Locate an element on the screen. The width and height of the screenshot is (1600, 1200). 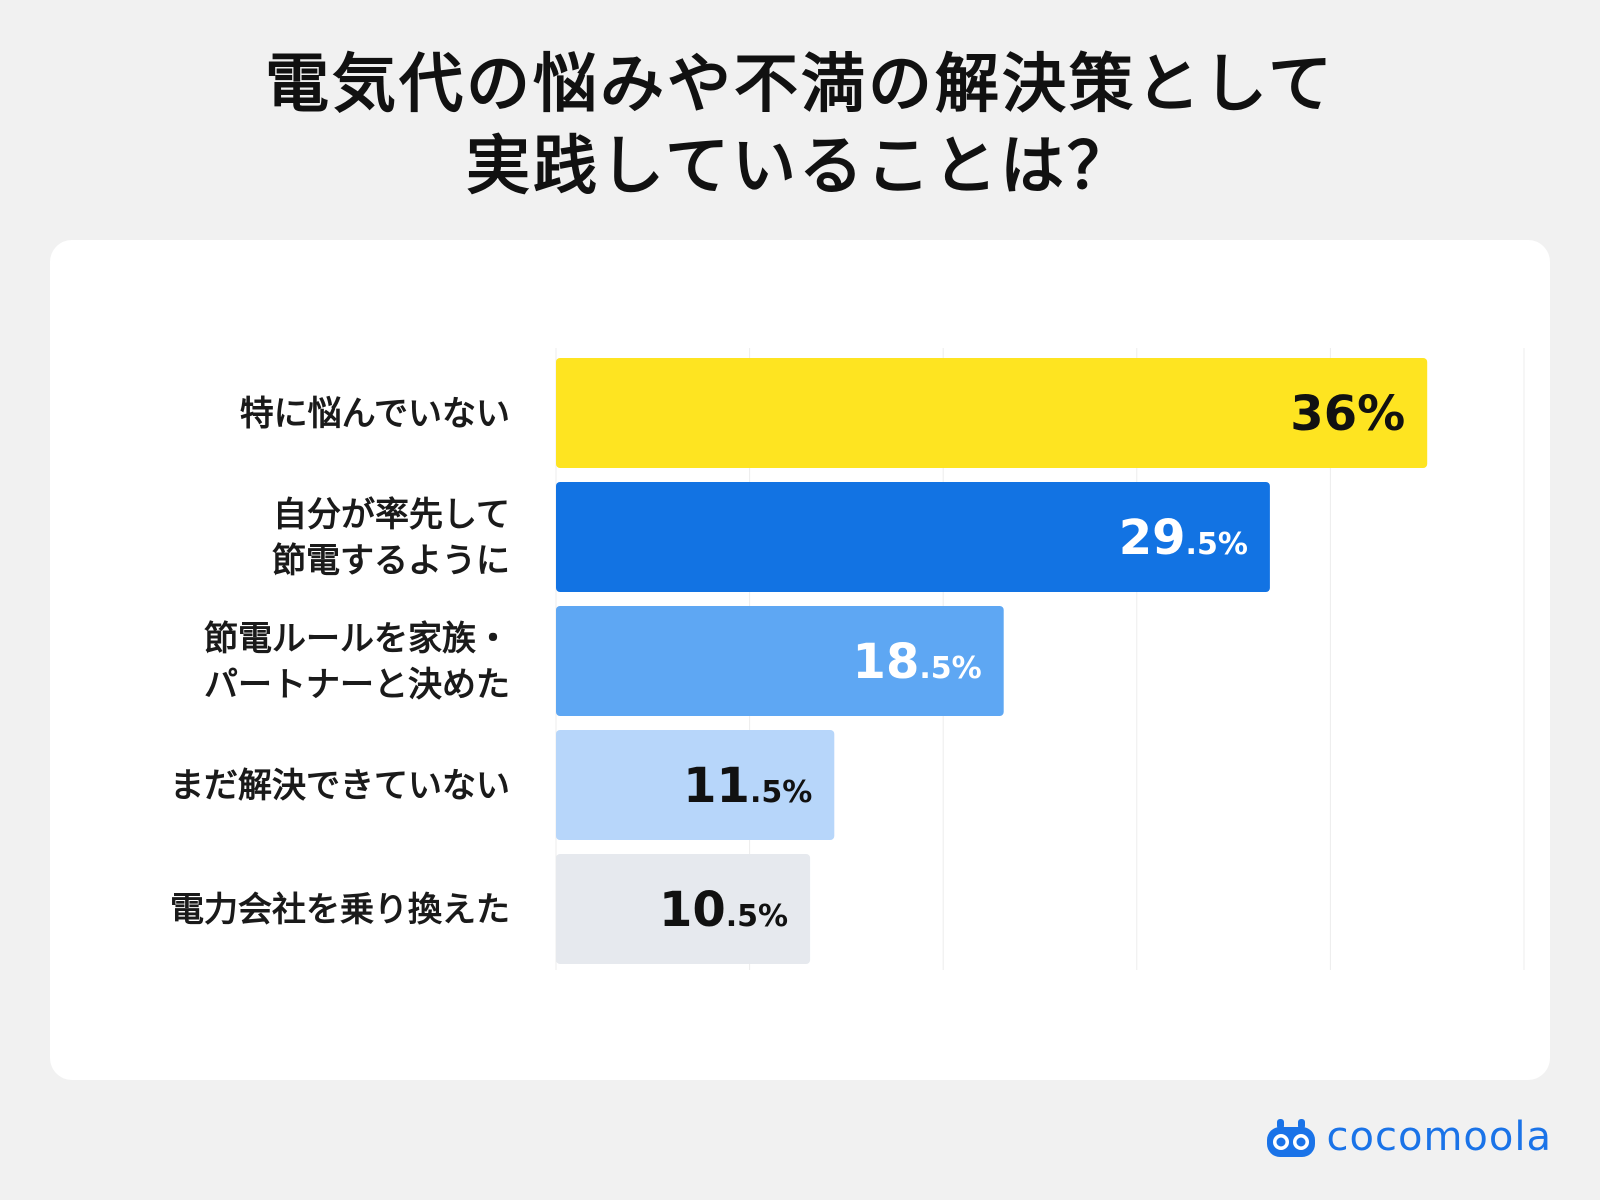
cocomoola-logo-icon is located at coordinates (1290, 1138).